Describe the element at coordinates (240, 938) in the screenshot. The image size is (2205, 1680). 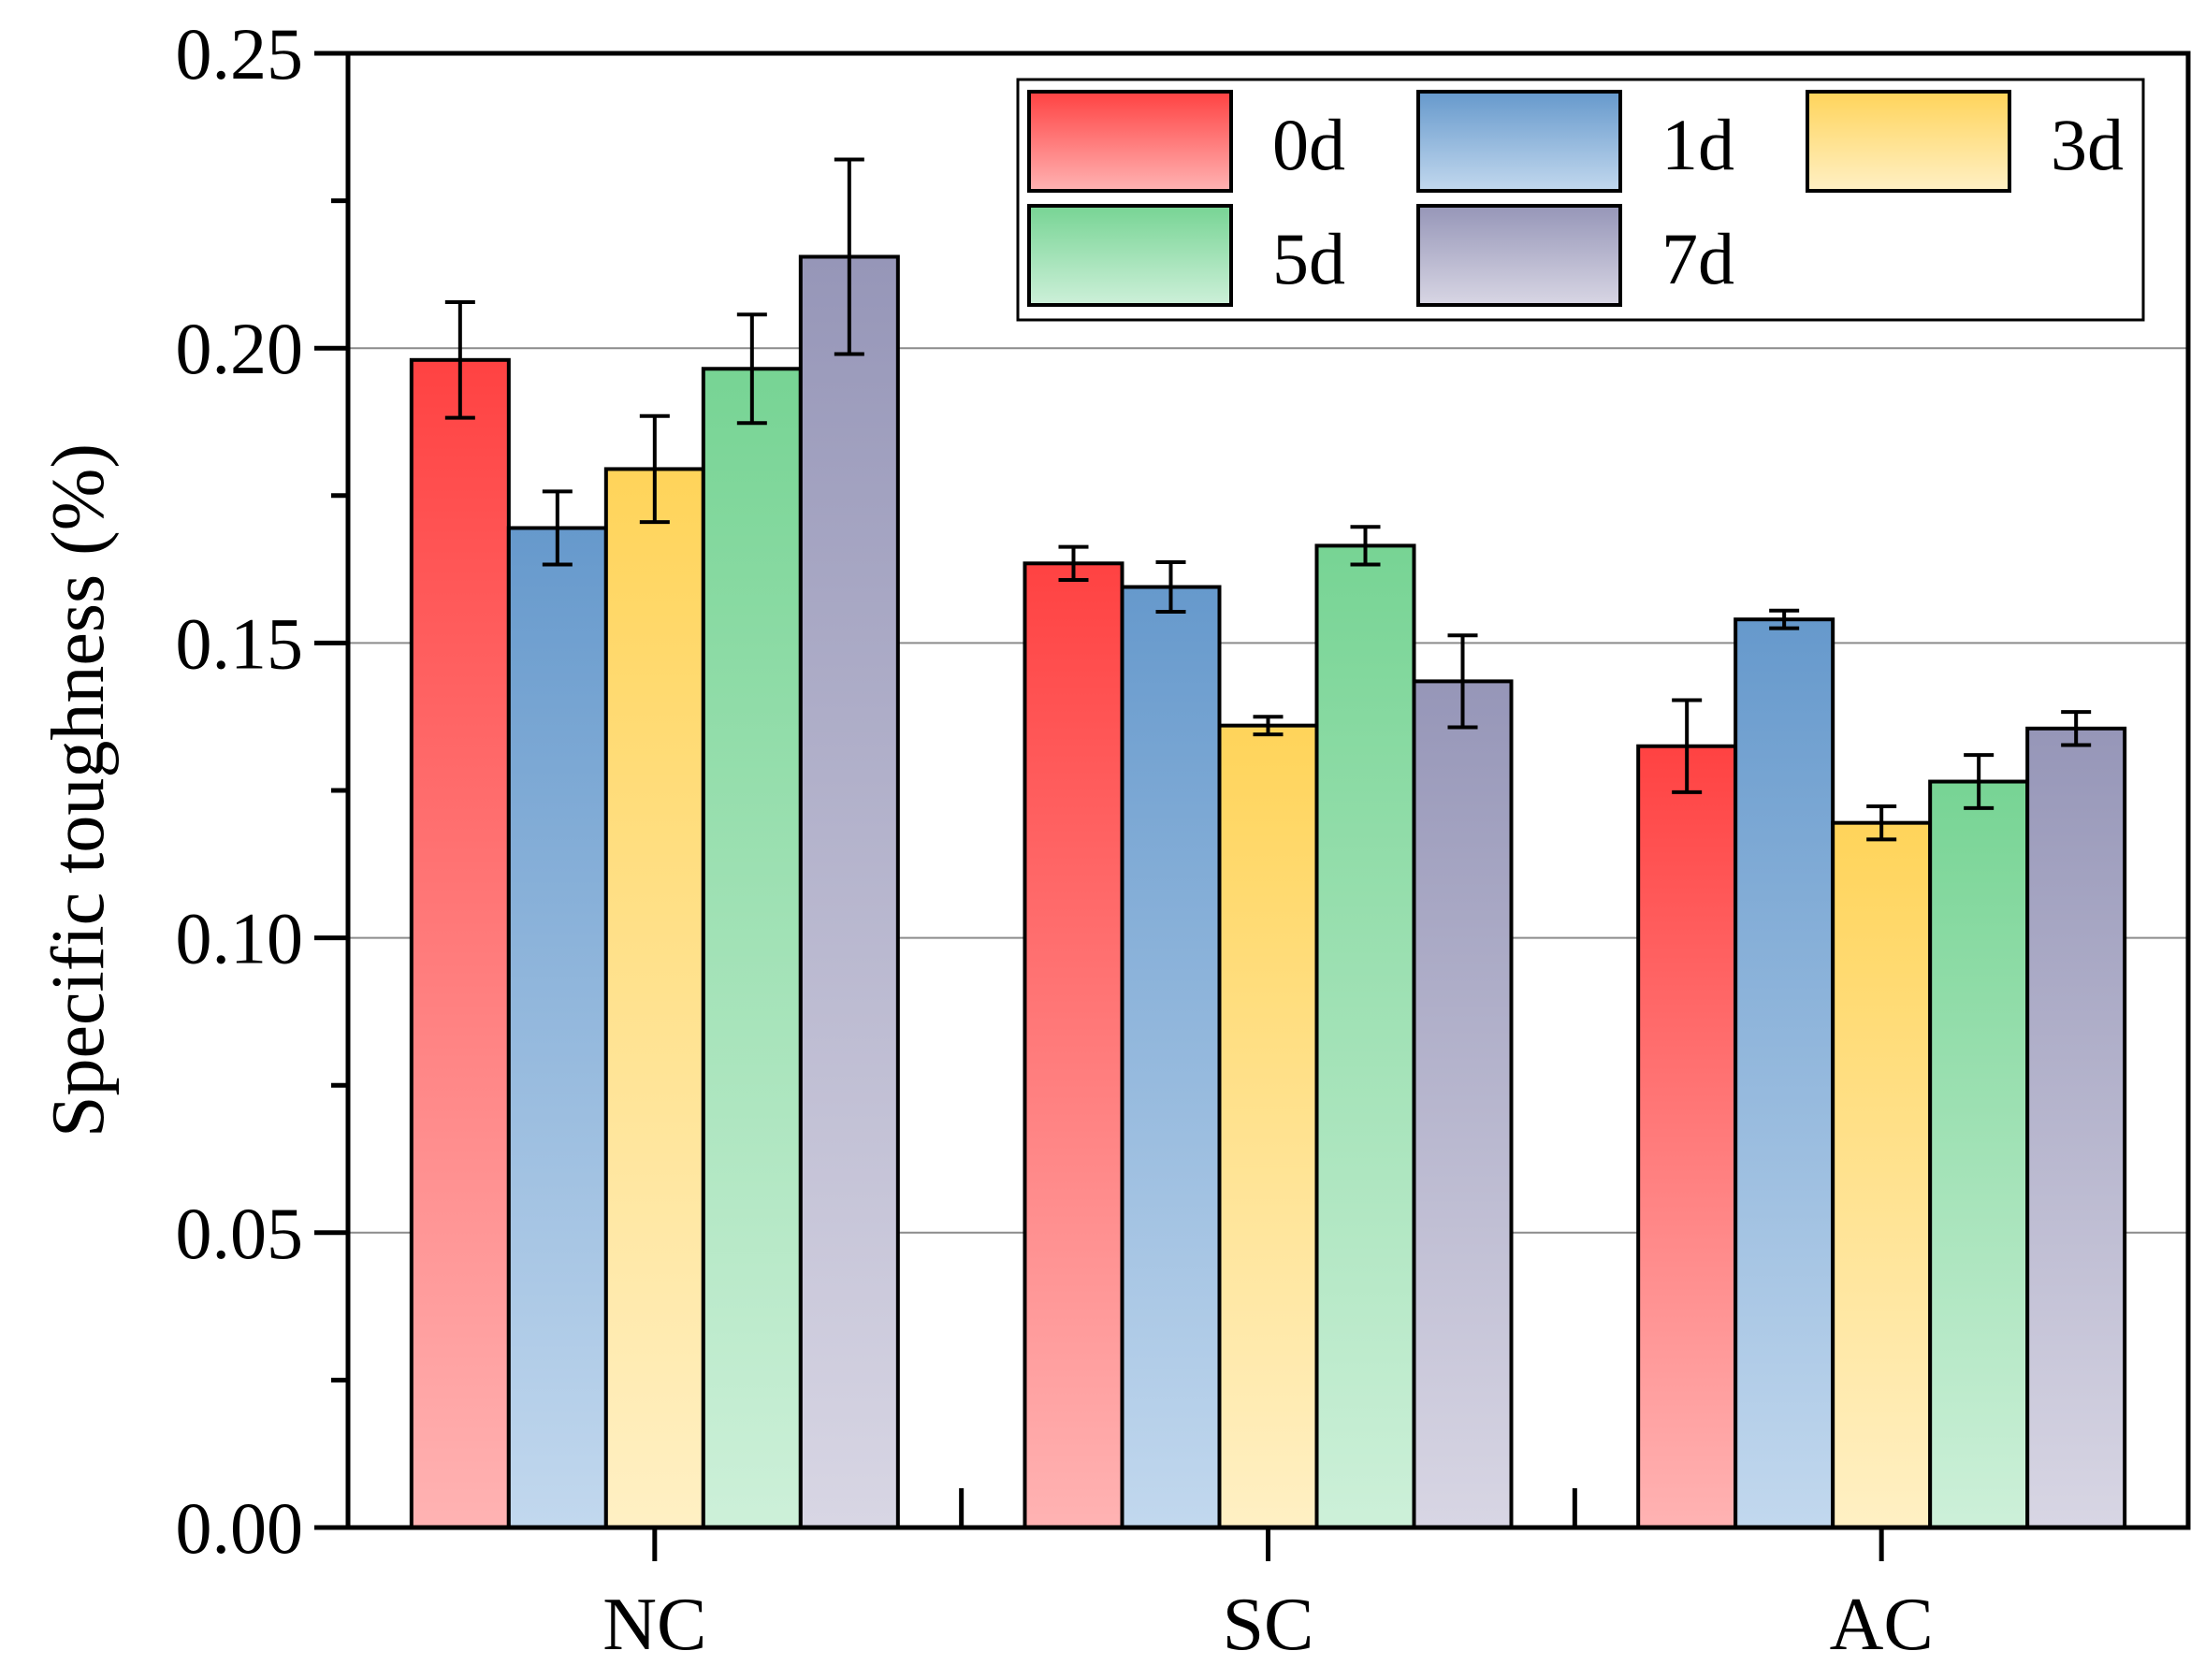
I see `y-tick-label: 0.10` at that location.